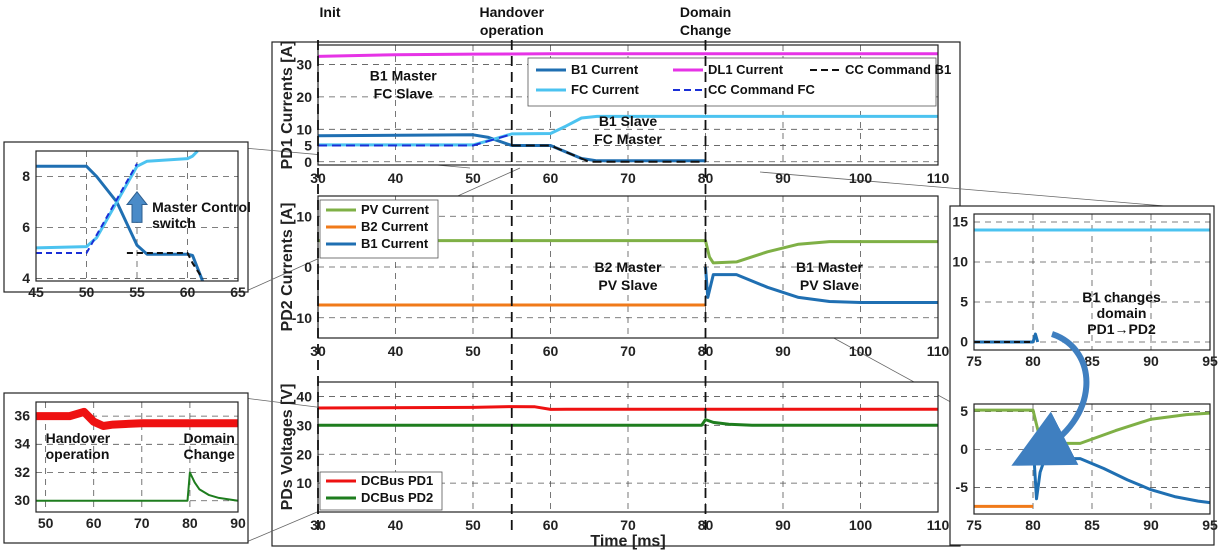  What do you see at coordinates (628, 276) in the screenshot?
I see `plot-annotation: B2 Master PV Slave` at bounding box center [628, 276].